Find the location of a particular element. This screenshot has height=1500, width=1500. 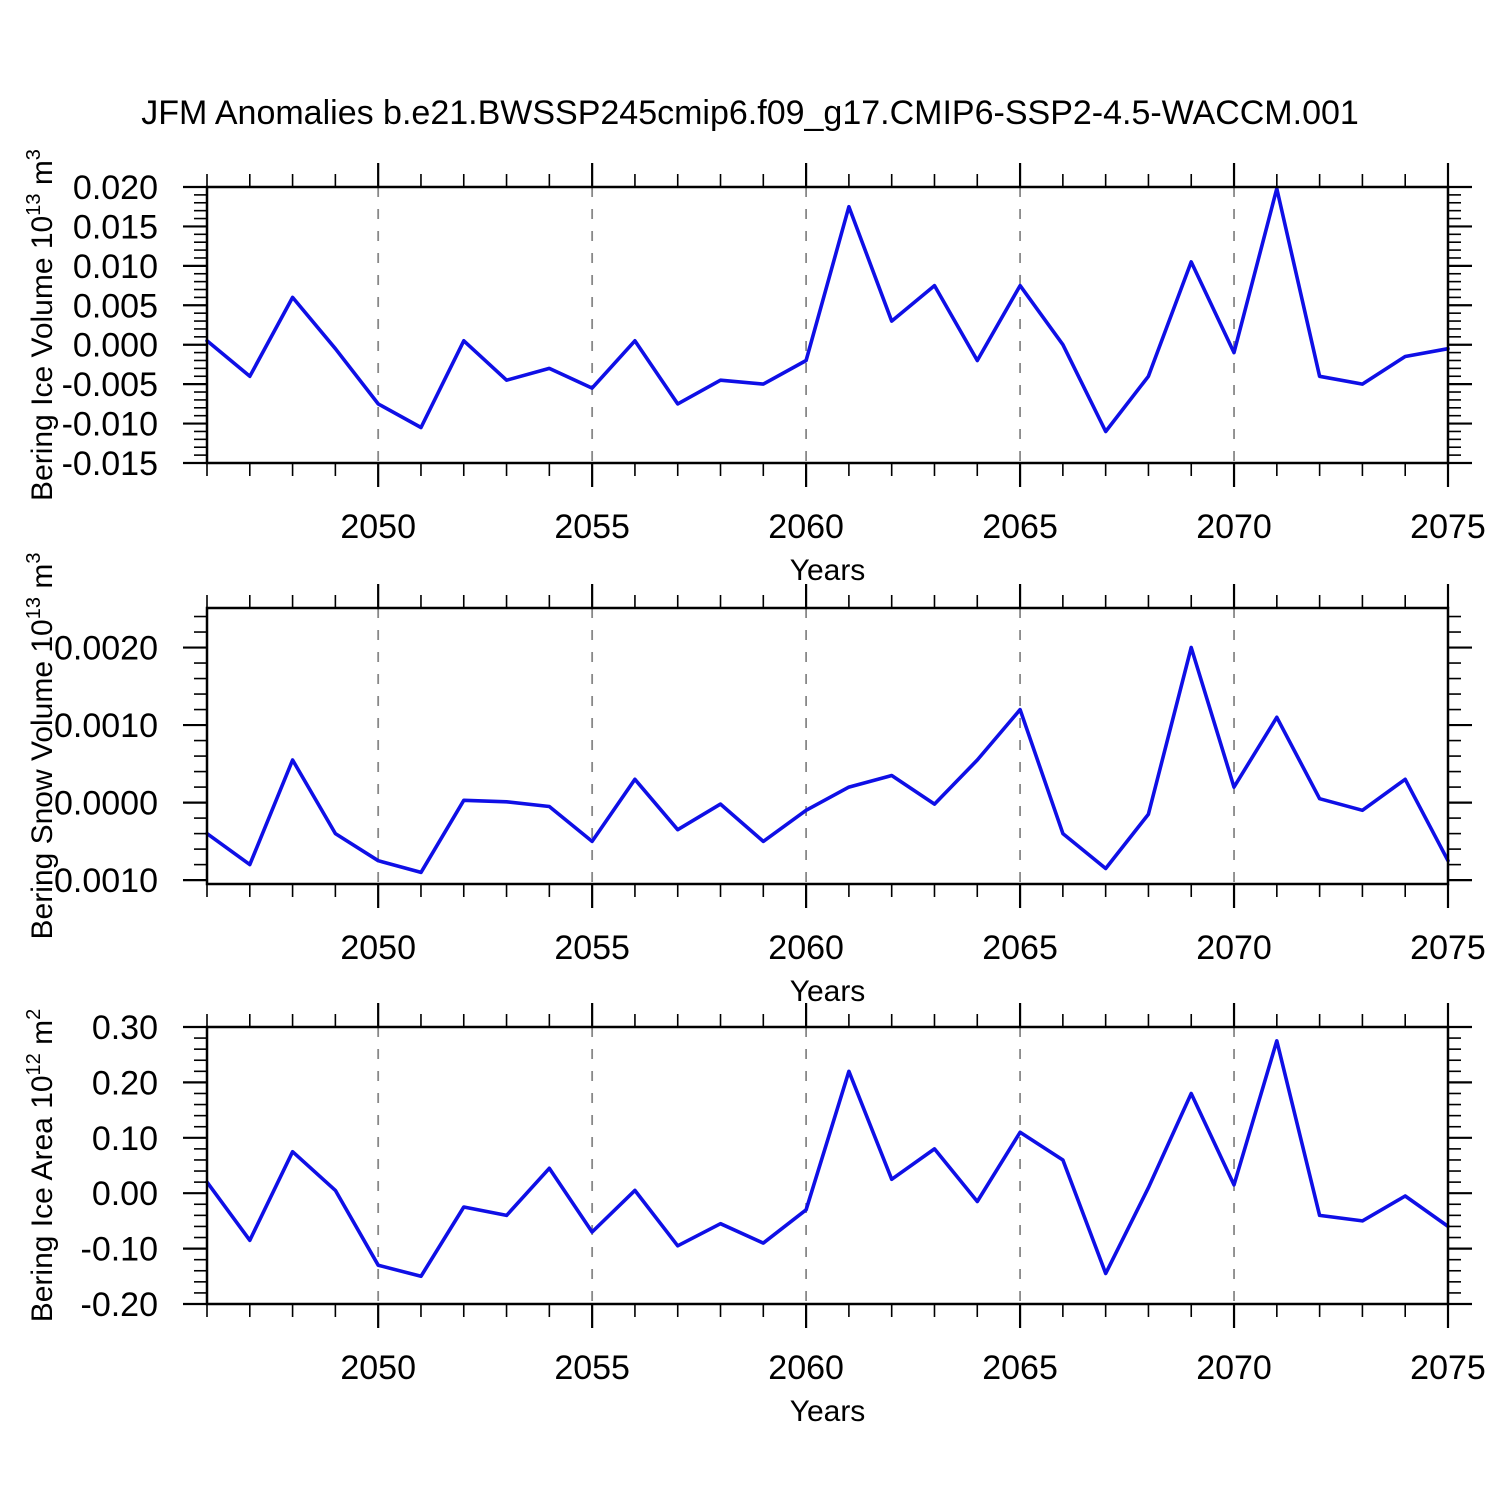

y-tick-label: -0.015 is located at coordinates (110, 464).